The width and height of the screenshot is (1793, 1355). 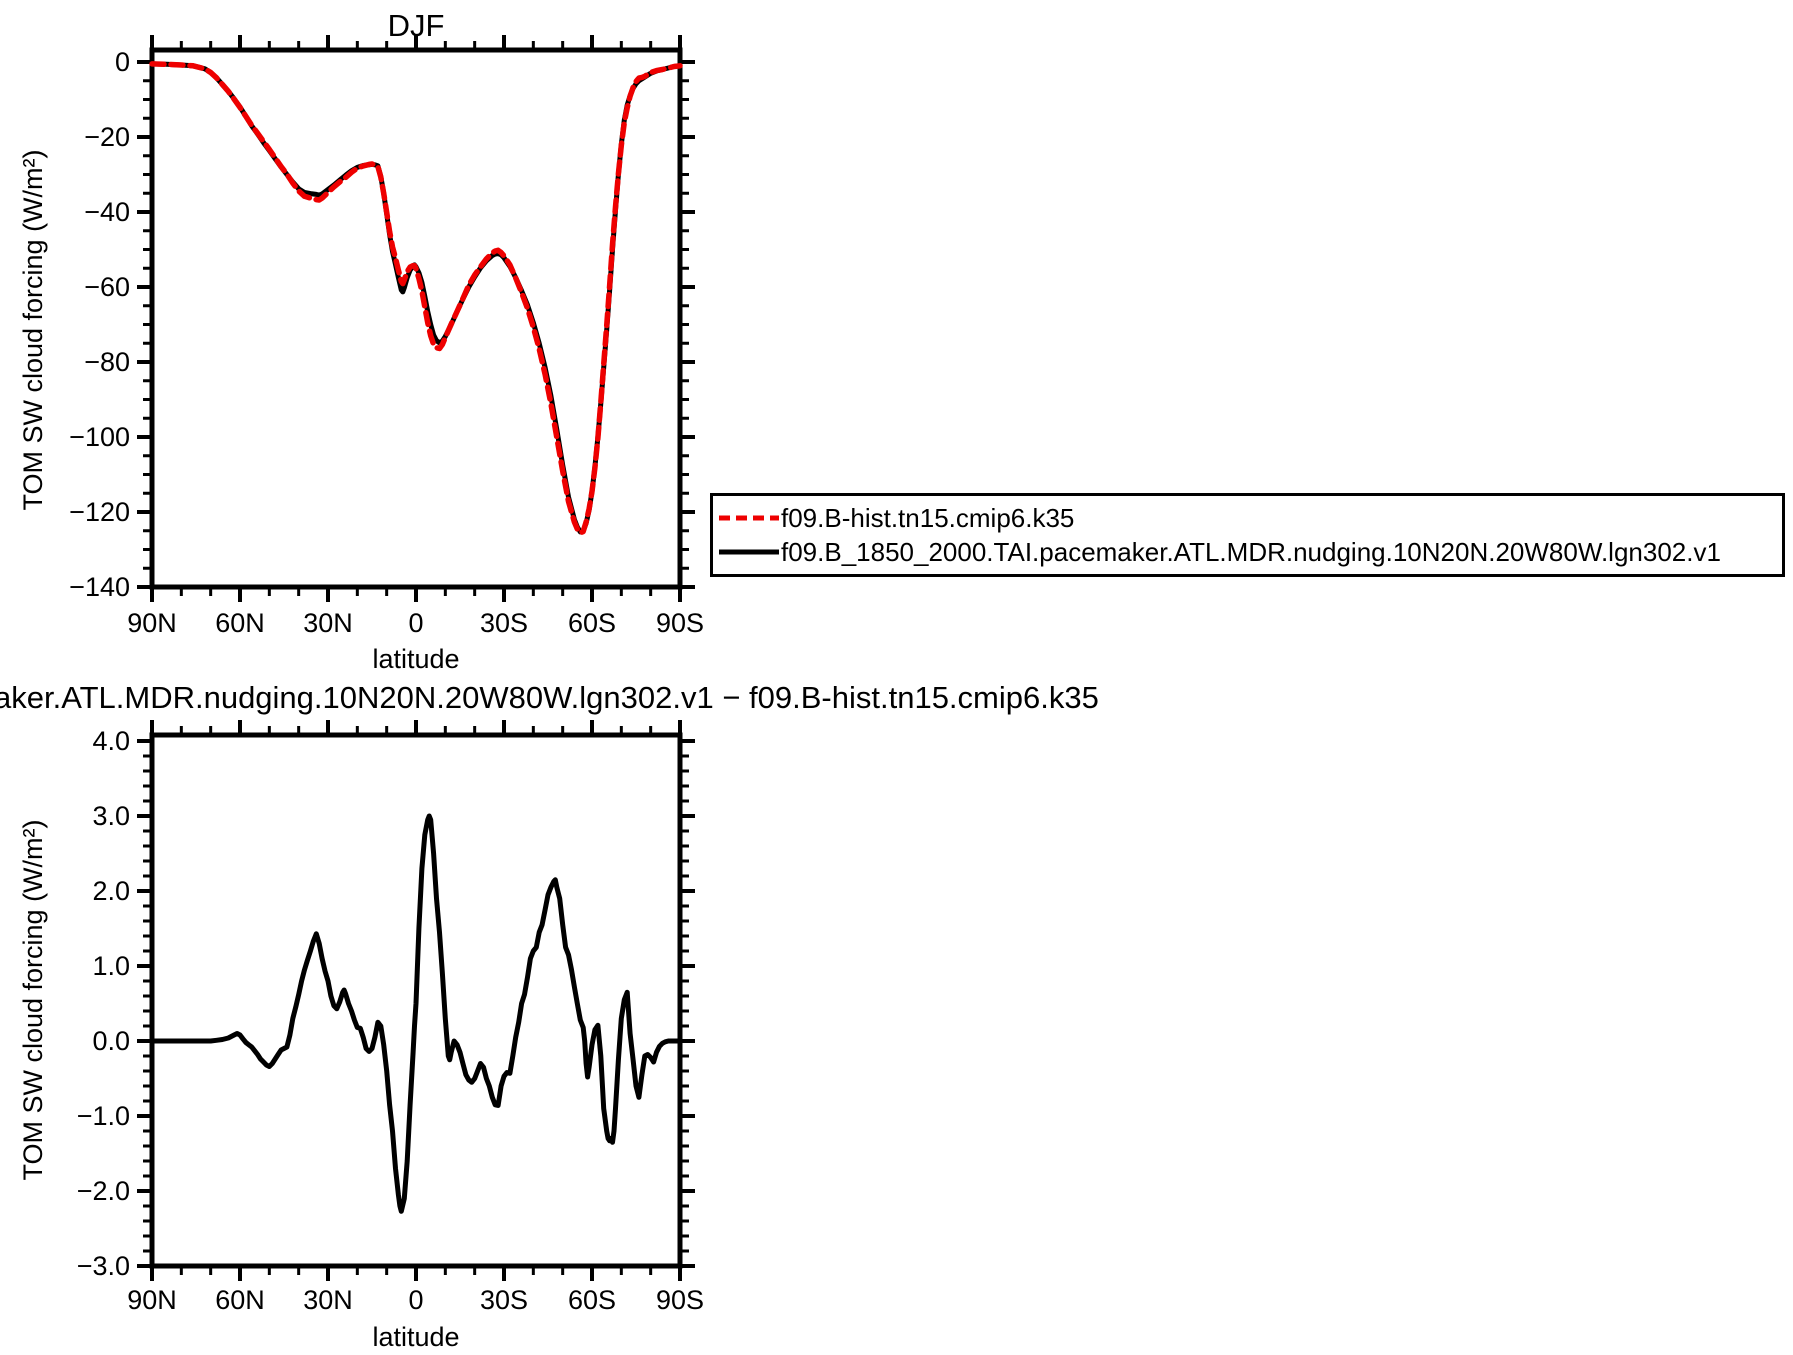 I want to click on top-panel-title: DJF, so click(x=416, y=25).